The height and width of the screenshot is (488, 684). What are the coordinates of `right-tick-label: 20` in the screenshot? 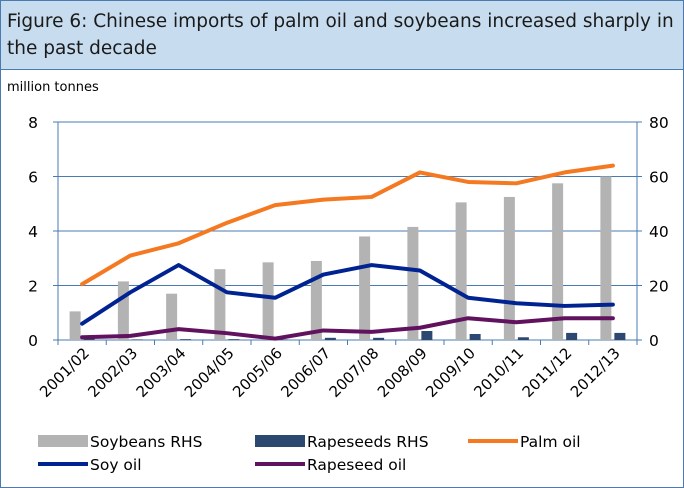 It's located at (659, 287).